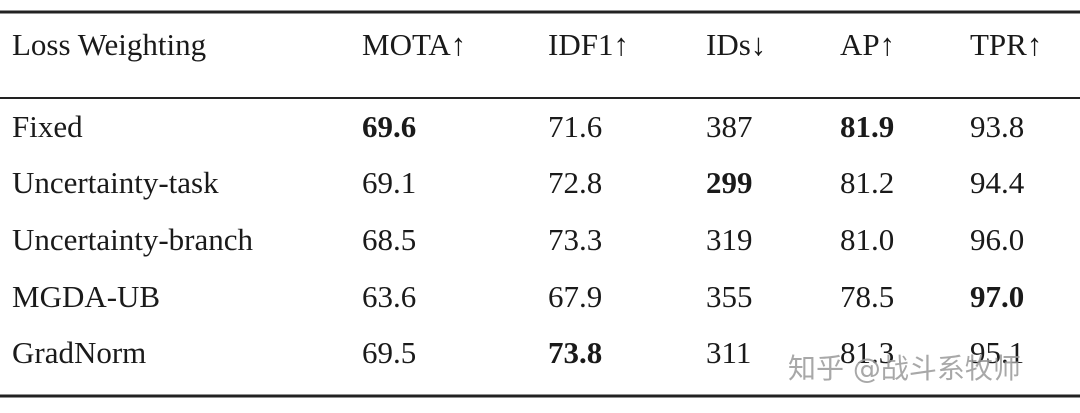  Describe the element at coordinates (867, 182) in the screenshot. I see `cell: 81.2` at that location.